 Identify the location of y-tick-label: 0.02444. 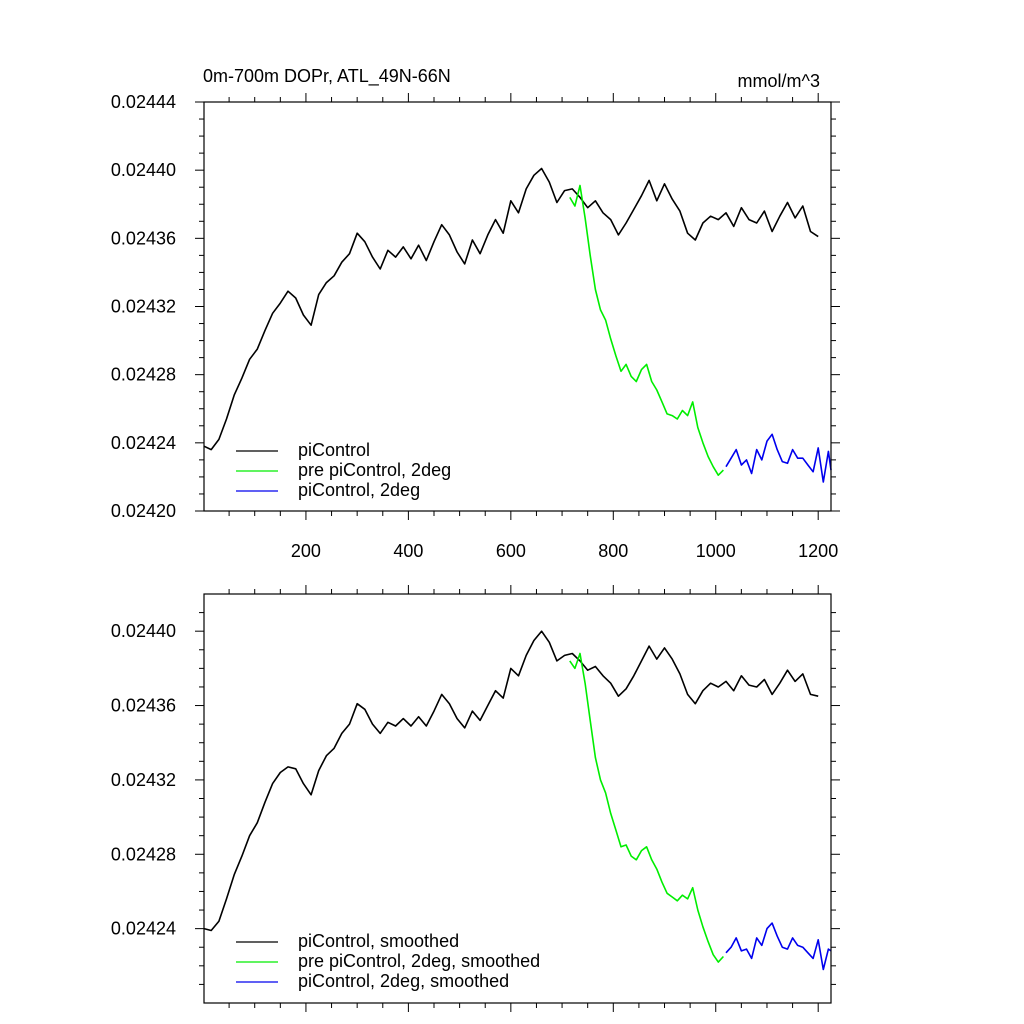
(143, 102).